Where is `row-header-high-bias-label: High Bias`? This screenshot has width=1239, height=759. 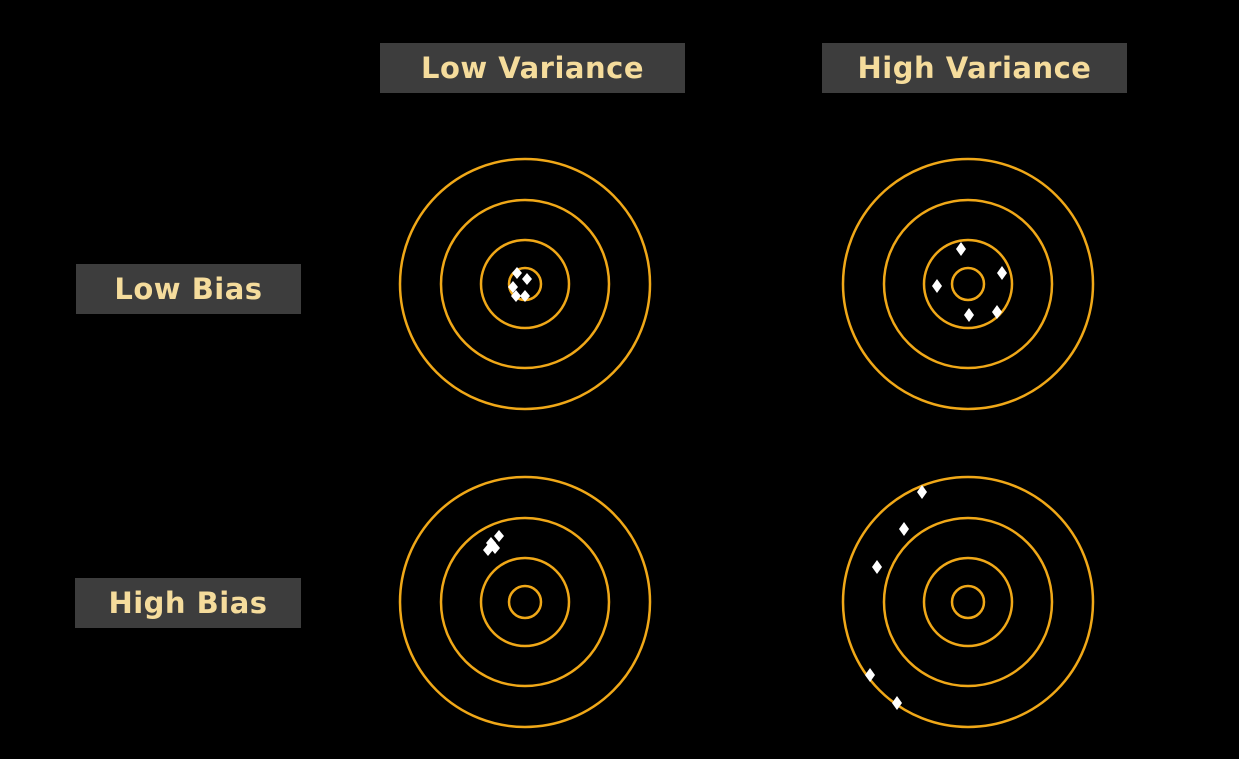
row-header-high-bias-label: High Bias is located at coordinates (188, 603).